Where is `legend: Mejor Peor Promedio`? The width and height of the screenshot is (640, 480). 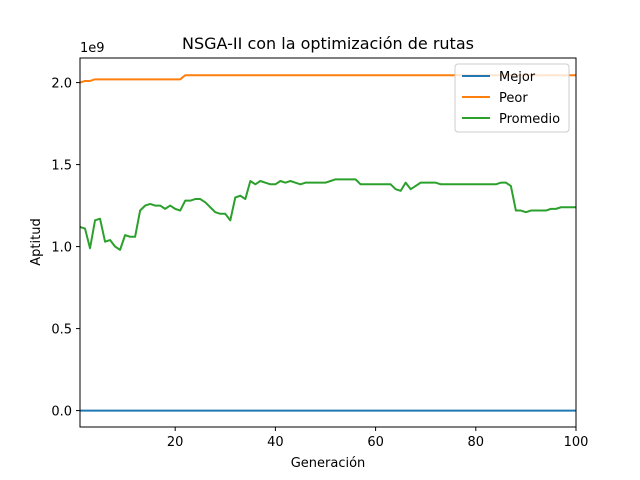 legend: Mejor Peor Promedio is located at coordinates (512, 98).